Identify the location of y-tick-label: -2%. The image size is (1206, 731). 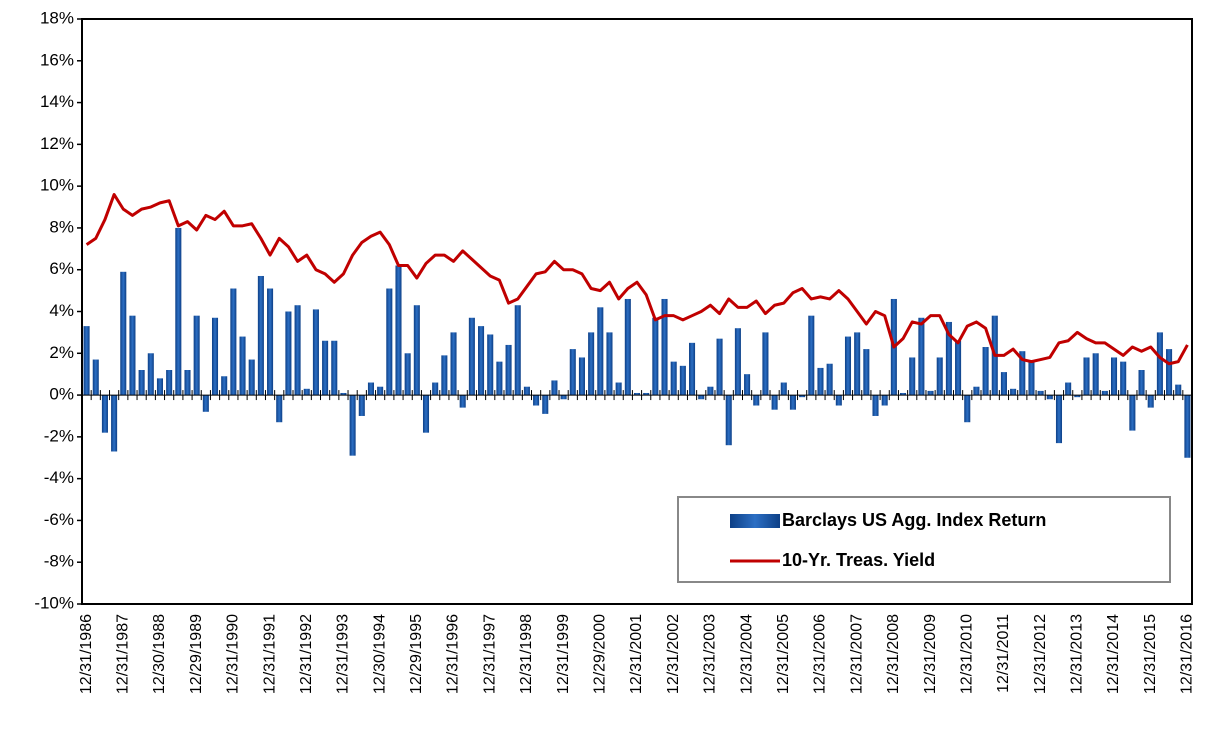
(59, 435).